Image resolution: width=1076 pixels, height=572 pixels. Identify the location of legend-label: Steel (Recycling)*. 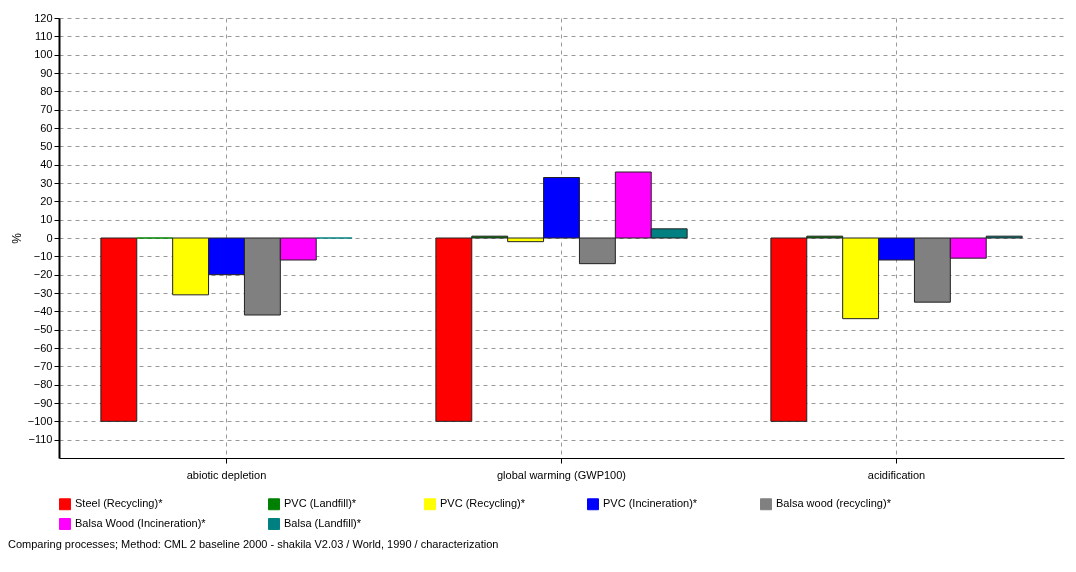
(119, 503).